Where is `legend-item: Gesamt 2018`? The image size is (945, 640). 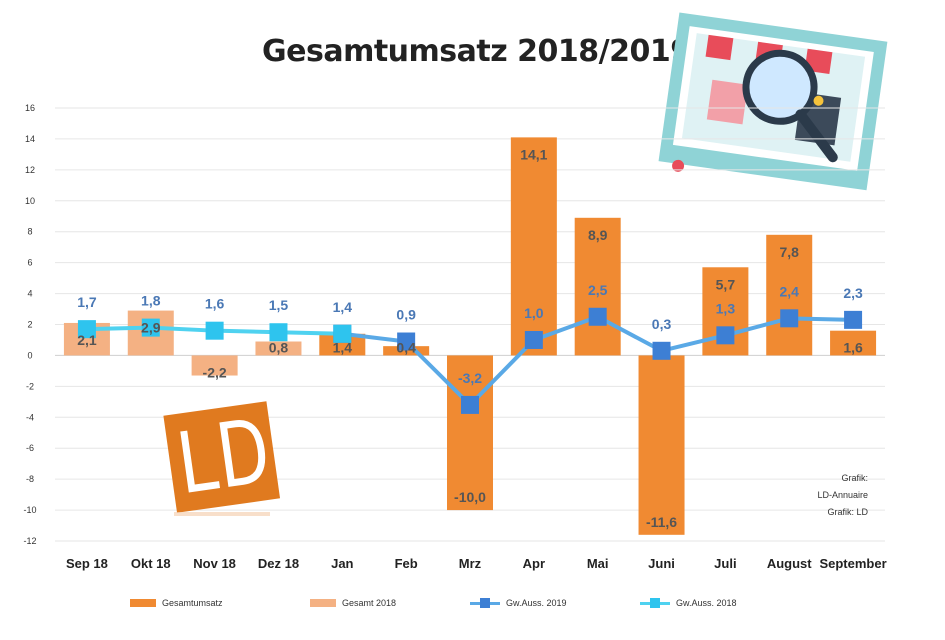 legend-item: Gesamt 2018 is located at coordinates (353, 603).